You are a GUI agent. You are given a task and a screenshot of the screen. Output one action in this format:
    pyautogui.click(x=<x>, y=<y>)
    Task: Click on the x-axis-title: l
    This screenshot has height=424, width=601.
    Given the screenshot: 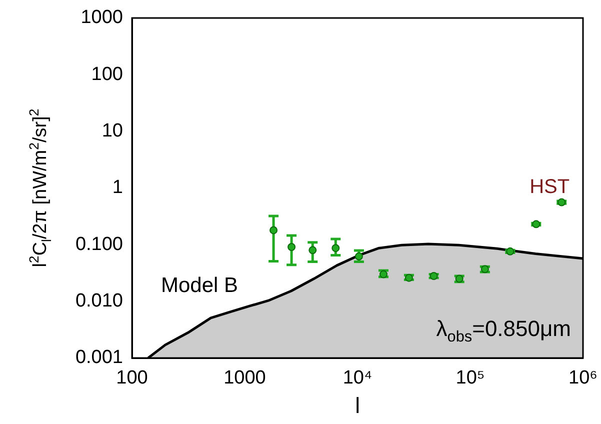 What is the action you would take?
    pyautogui.click(x=357, y=405)
    